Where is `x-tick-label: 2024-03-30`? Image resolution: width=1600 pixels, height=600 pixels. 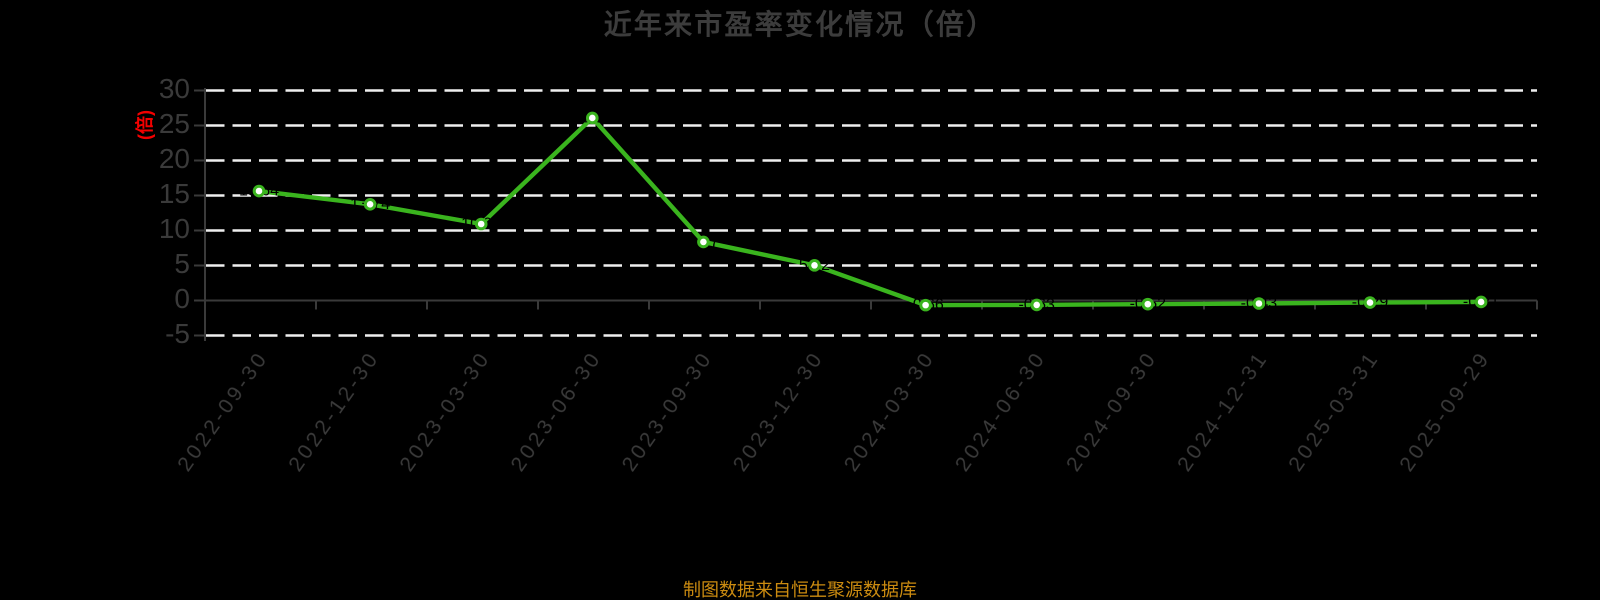
x-tick-label: 2024-03-30 is located at coordinates (890, 411).